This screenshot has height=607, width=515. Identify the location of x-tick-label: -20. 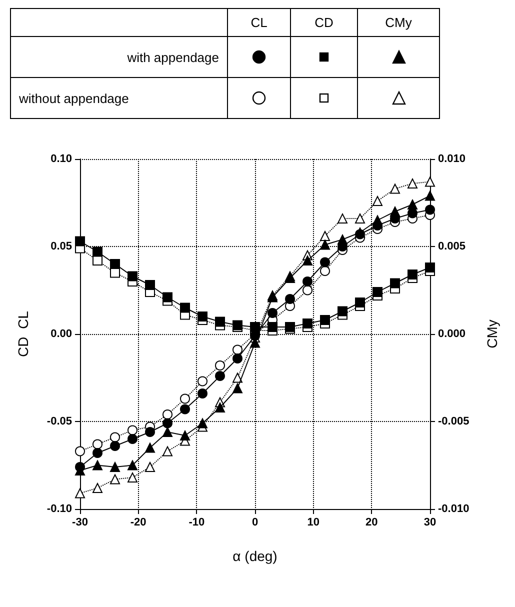
(138, 522).